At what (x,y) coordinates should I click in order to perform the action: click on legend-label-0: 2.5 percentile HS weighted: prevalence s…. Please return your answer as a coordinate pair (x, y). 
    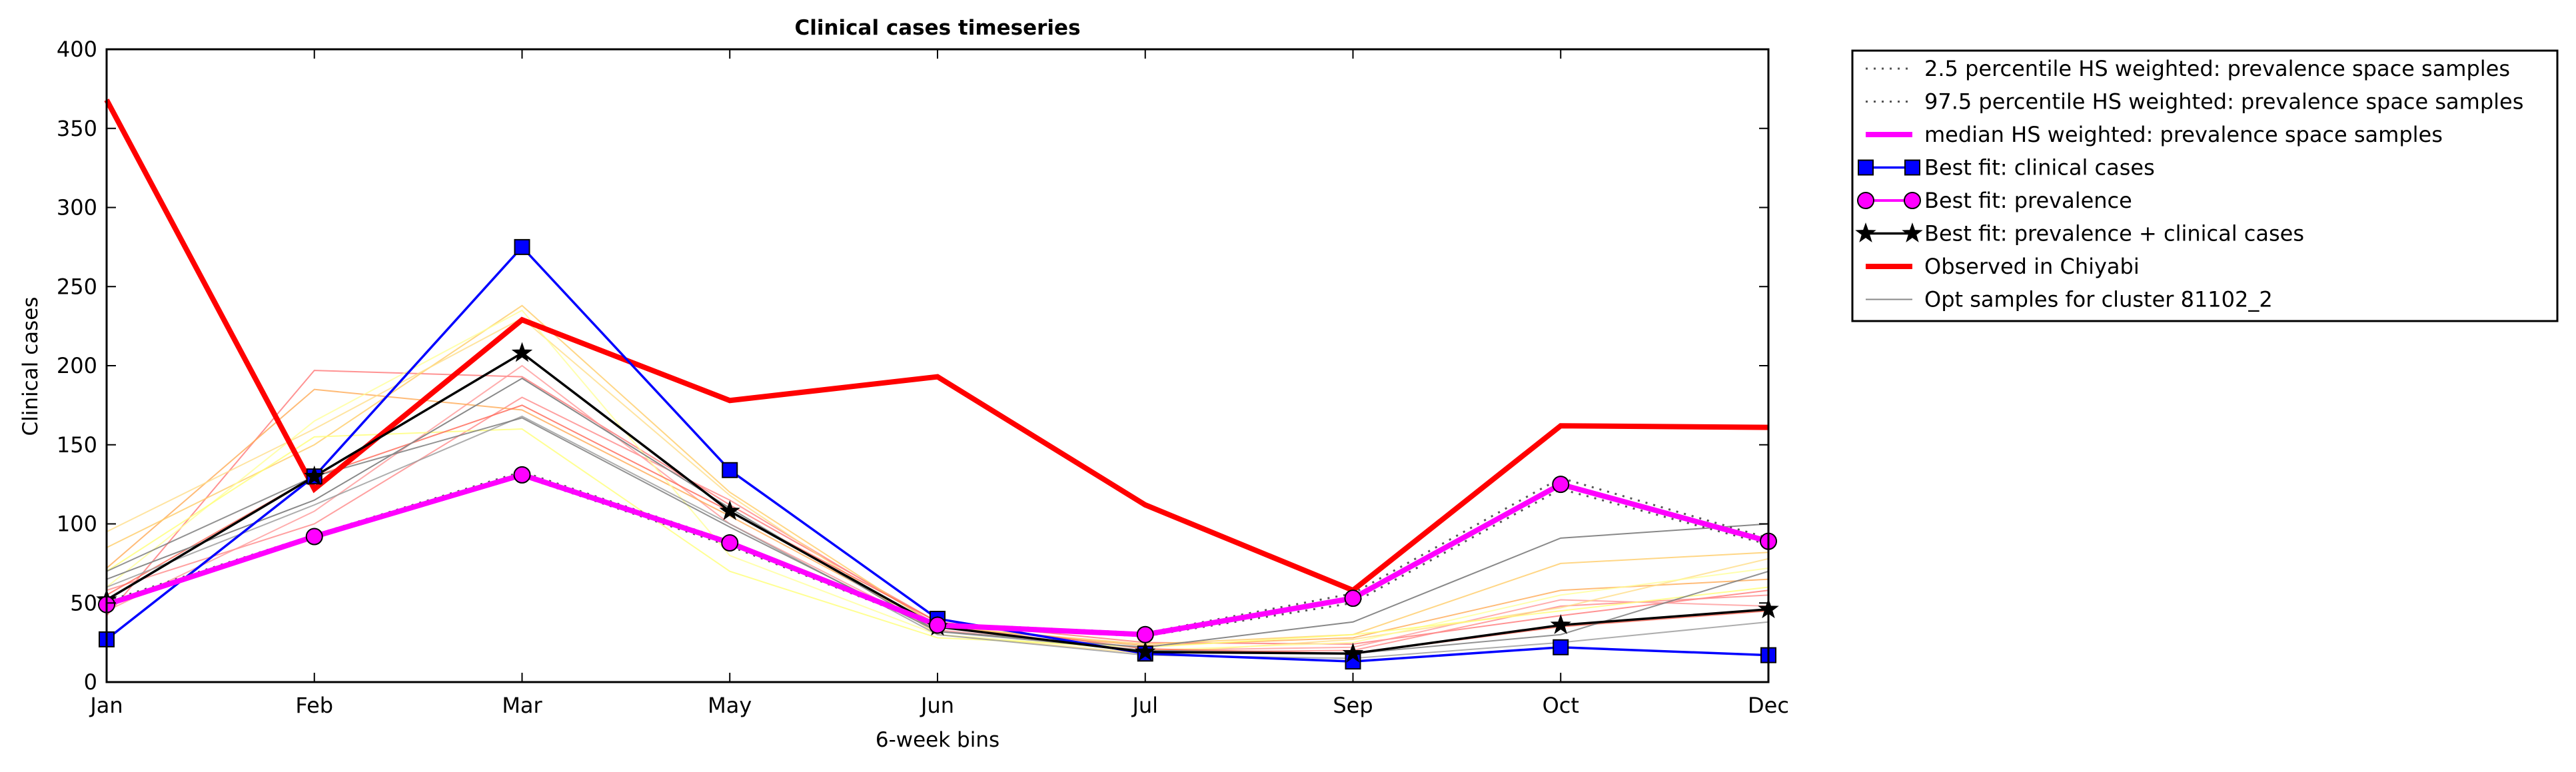
    Looking at the image, I should click on (2217, 68).